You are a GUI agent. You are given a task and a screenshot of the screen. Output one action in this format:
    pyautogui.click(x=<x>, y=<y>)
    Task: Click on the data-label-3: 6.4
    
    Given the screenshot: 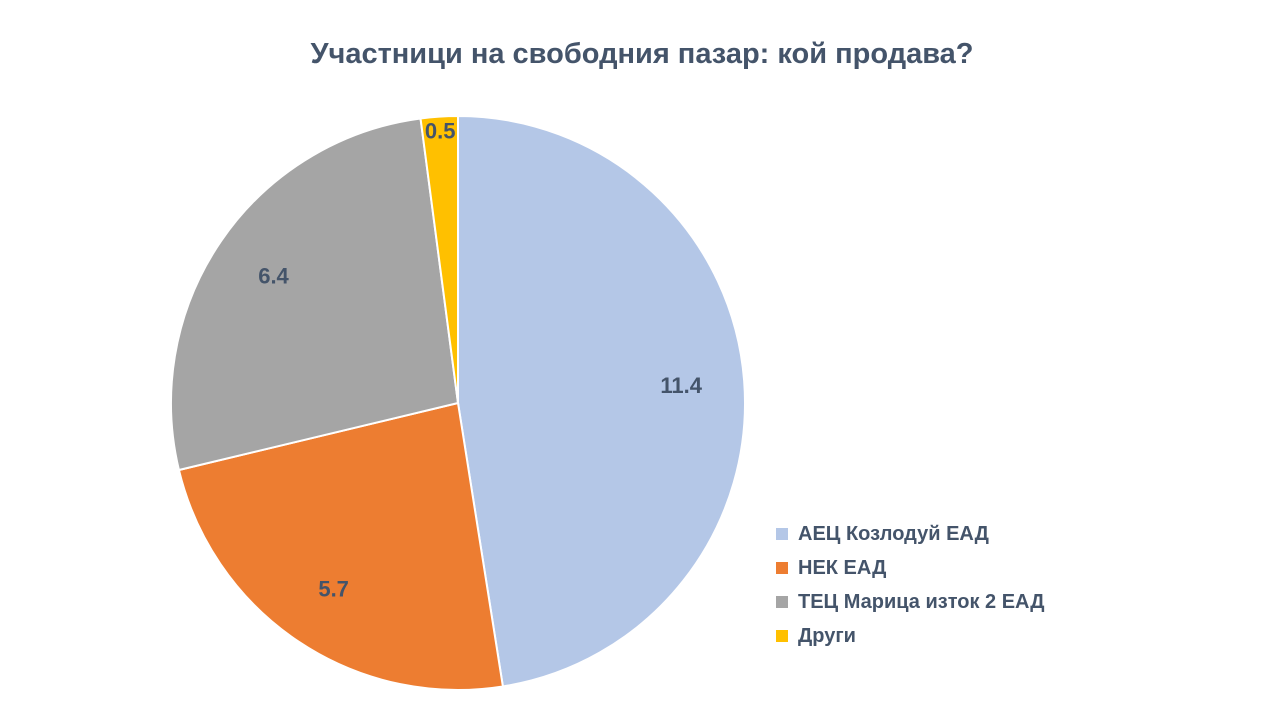 What is the action you would take?
    pyautogui.click(x=273, y=276)
    